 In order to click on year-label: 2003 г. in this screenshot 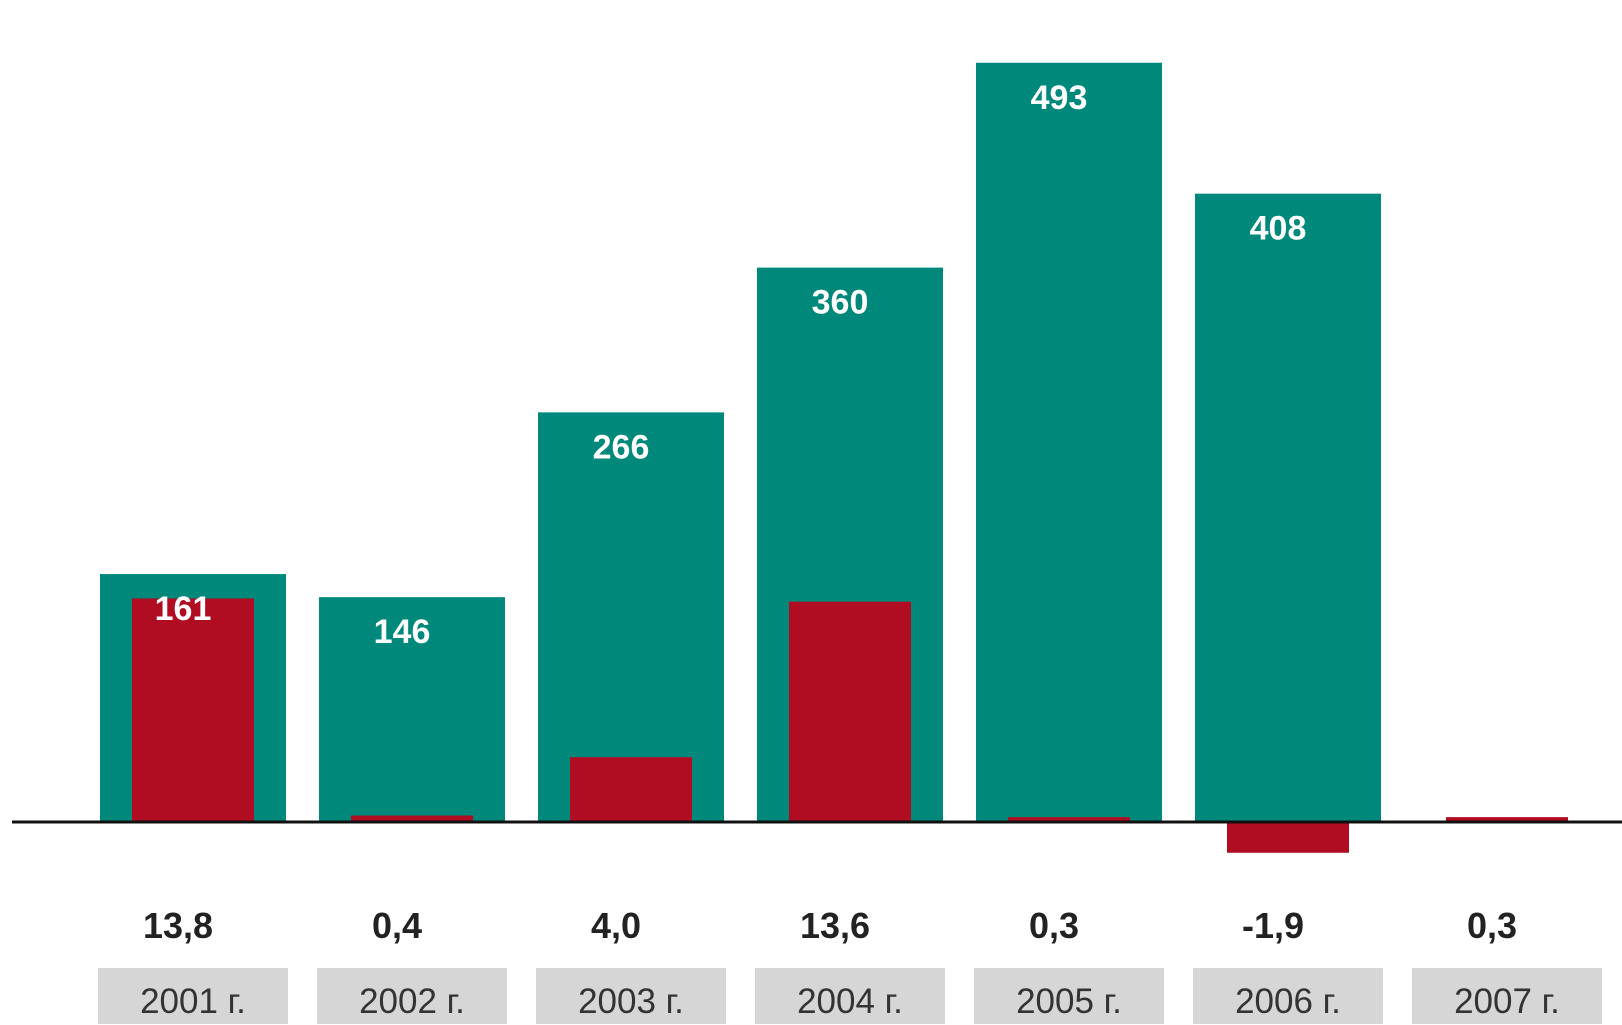, I will do `click(631, 1001)`.